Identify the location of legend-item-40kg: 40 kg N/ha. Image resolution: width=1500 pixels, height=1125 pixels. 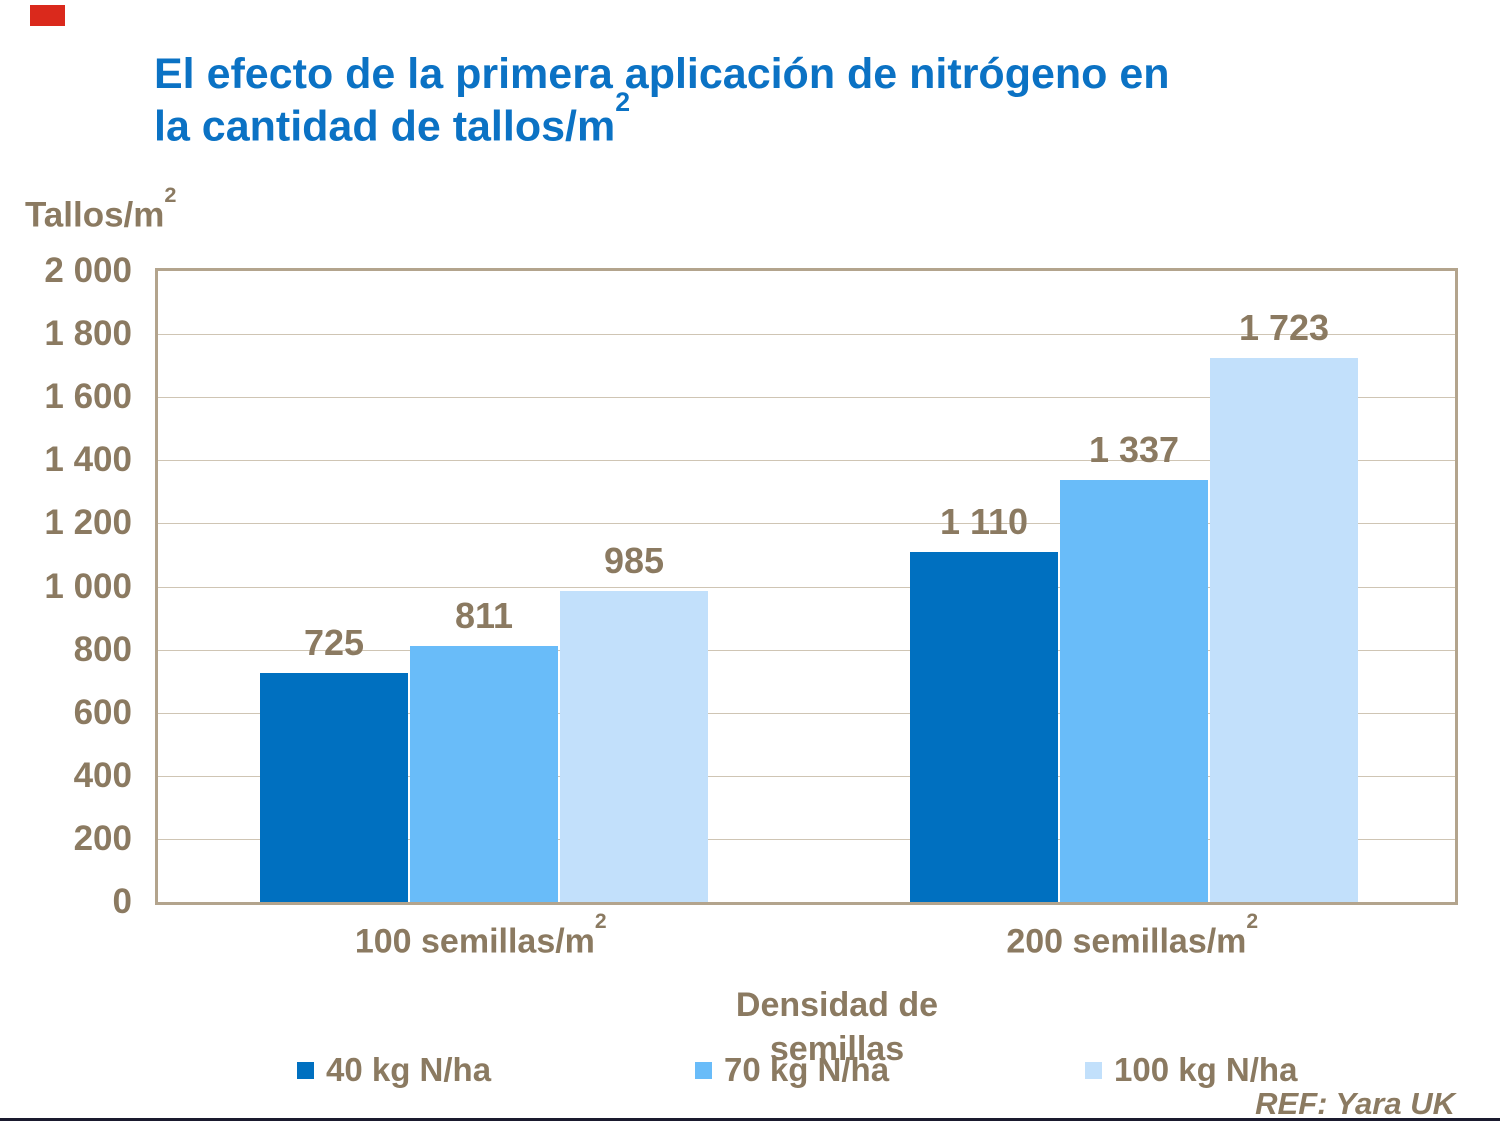
(394, 1070).